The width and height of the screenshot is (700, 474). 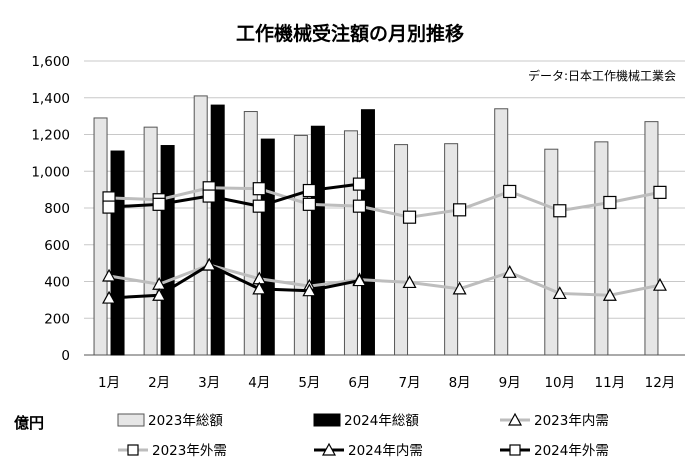 I want to click on unit-label: 億円, so click(x=29, y=423).